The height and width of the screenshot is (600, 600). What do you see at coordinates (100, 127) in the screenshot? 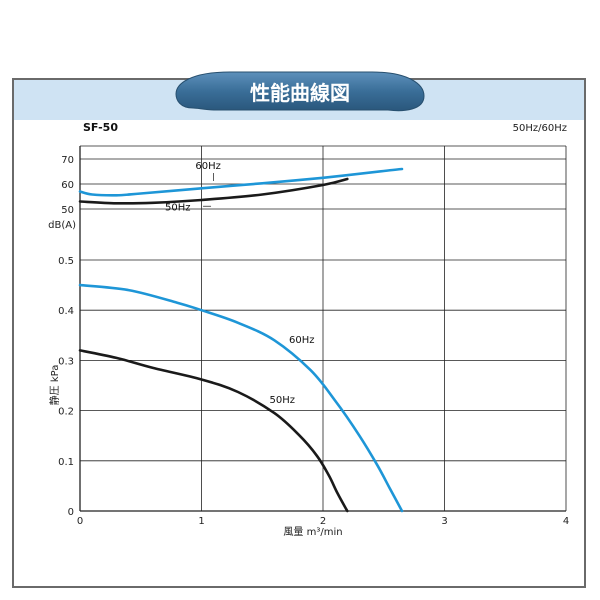
I see `model-label: SF-50` at bounding box center [100, 127].